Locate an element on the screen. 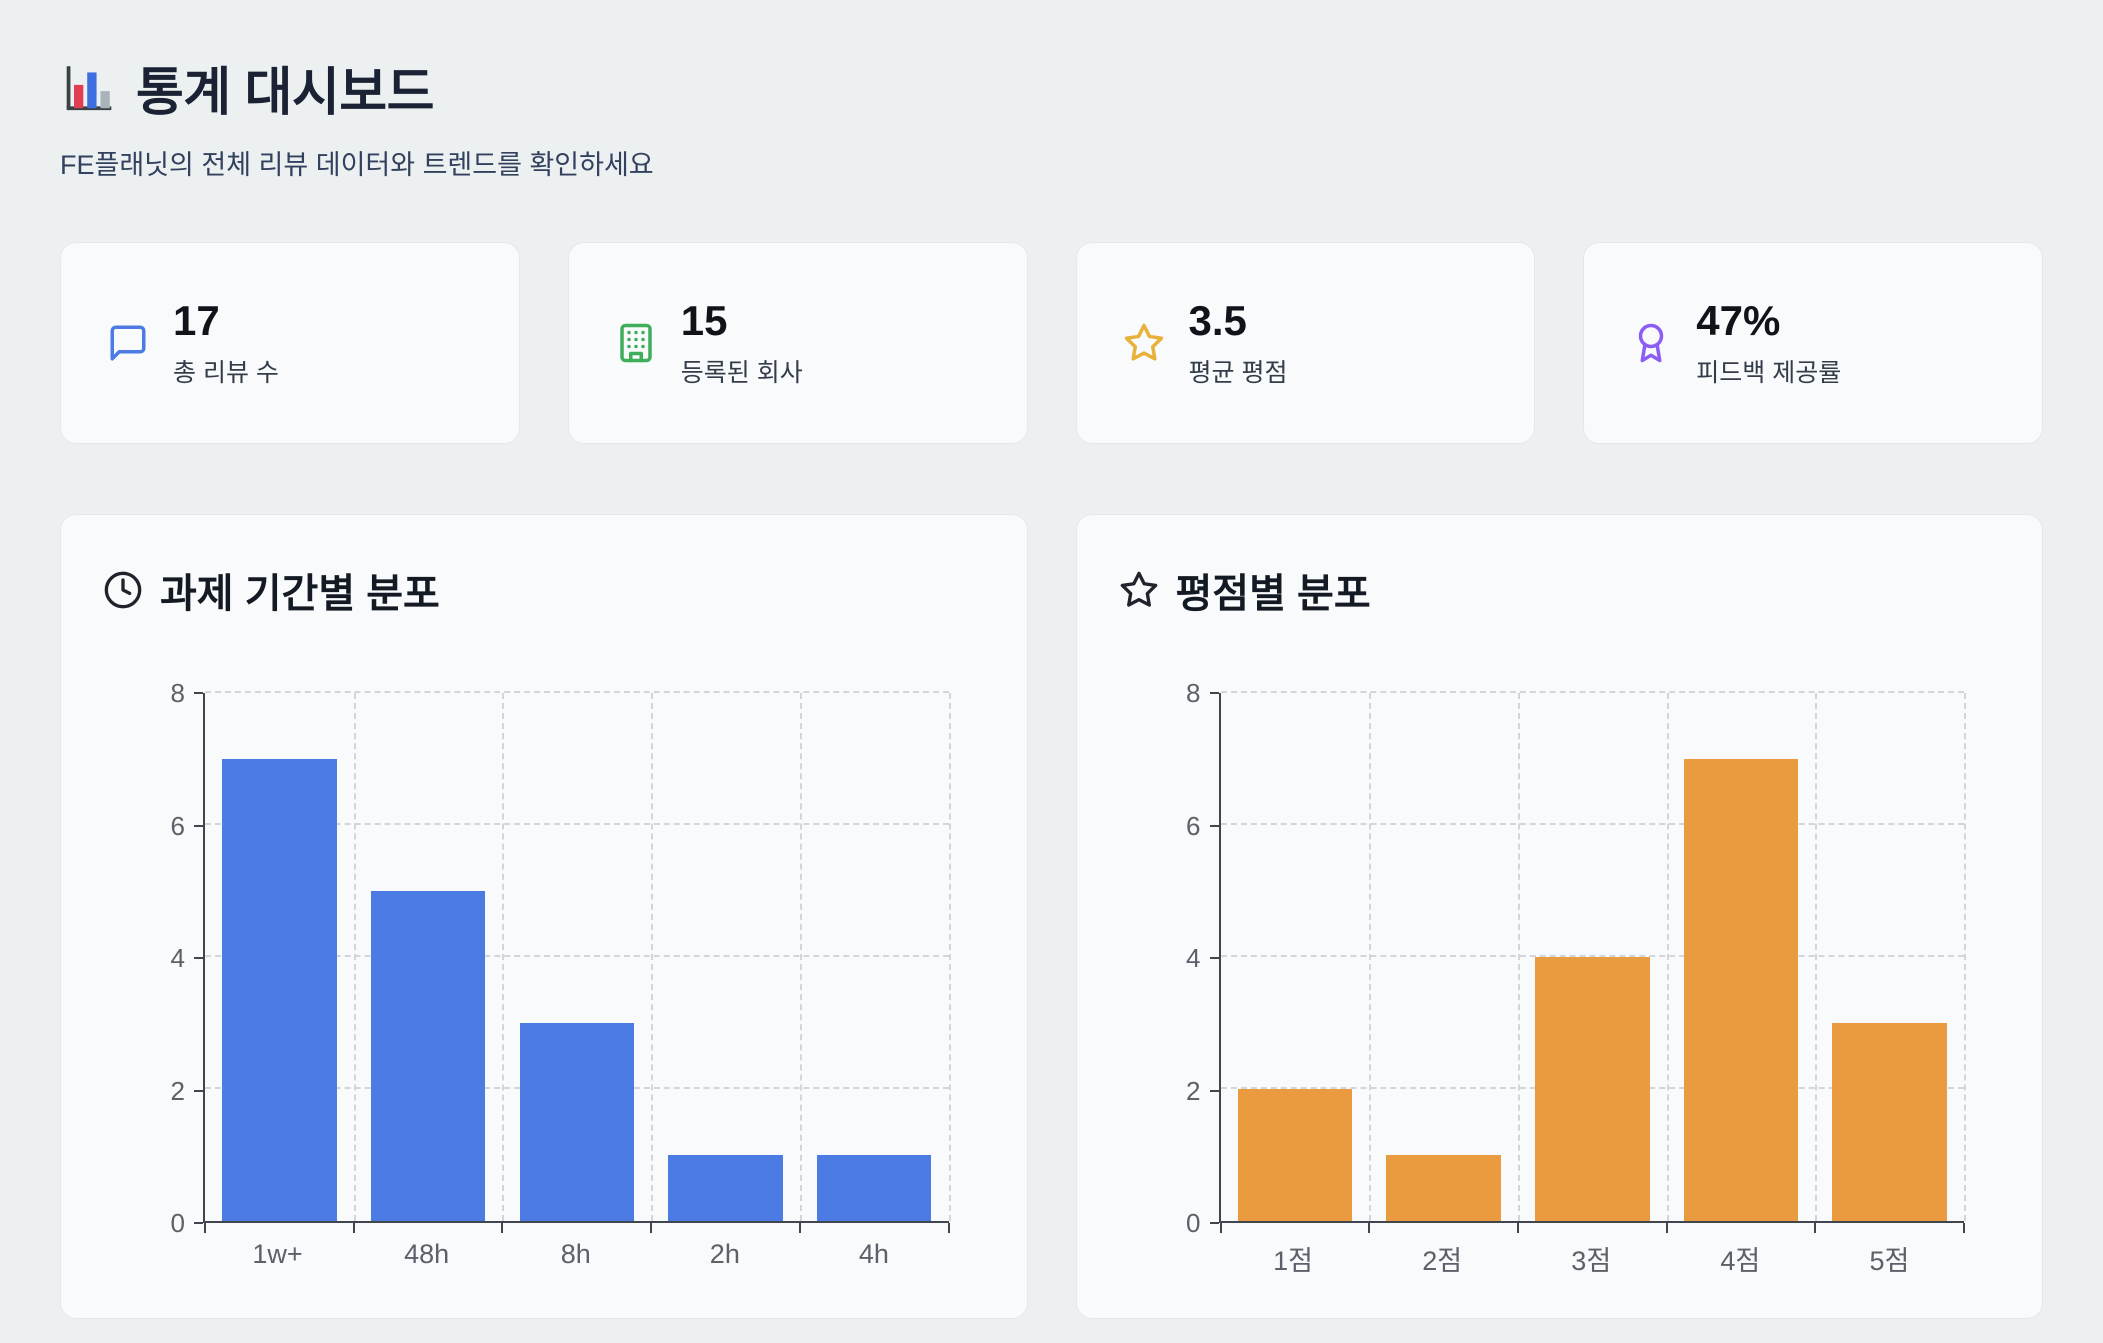 Image resolution: width=2103 pixels, height=1343 pixels. page-header: 통계 대시보드 is located at coordinates (1051, 87).